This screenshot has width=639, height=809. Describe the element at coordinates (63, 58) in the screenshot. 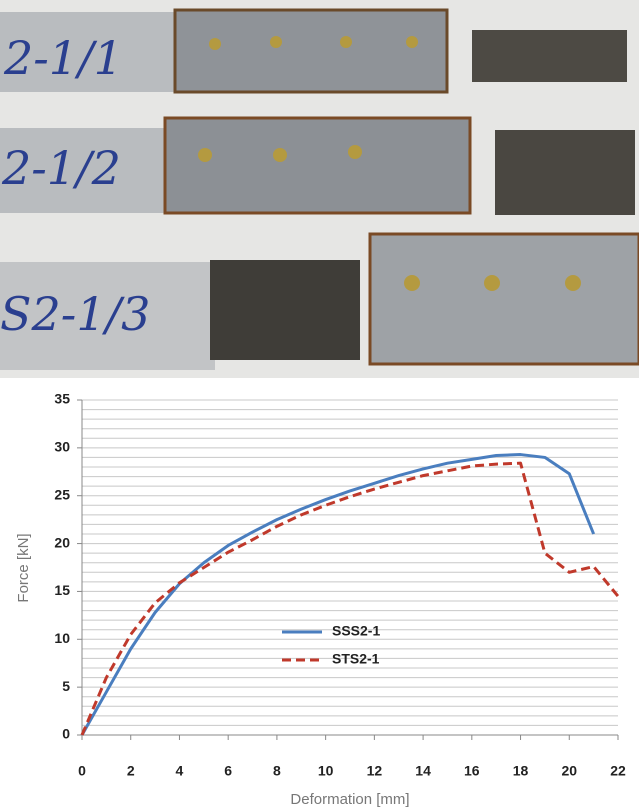

I see `photo-label: 2-1/1` at that location.